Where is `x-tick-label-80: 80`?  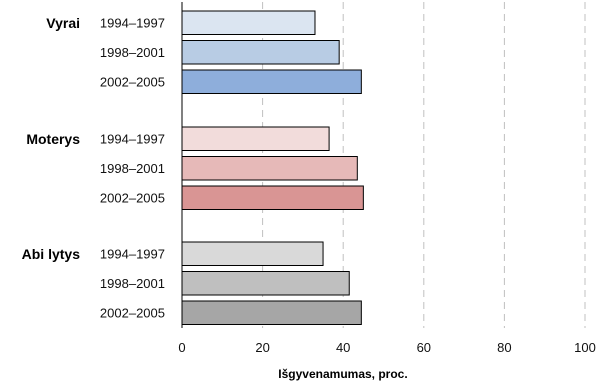
x-tick-label-80: 80 is located at coordinates (504, 347).